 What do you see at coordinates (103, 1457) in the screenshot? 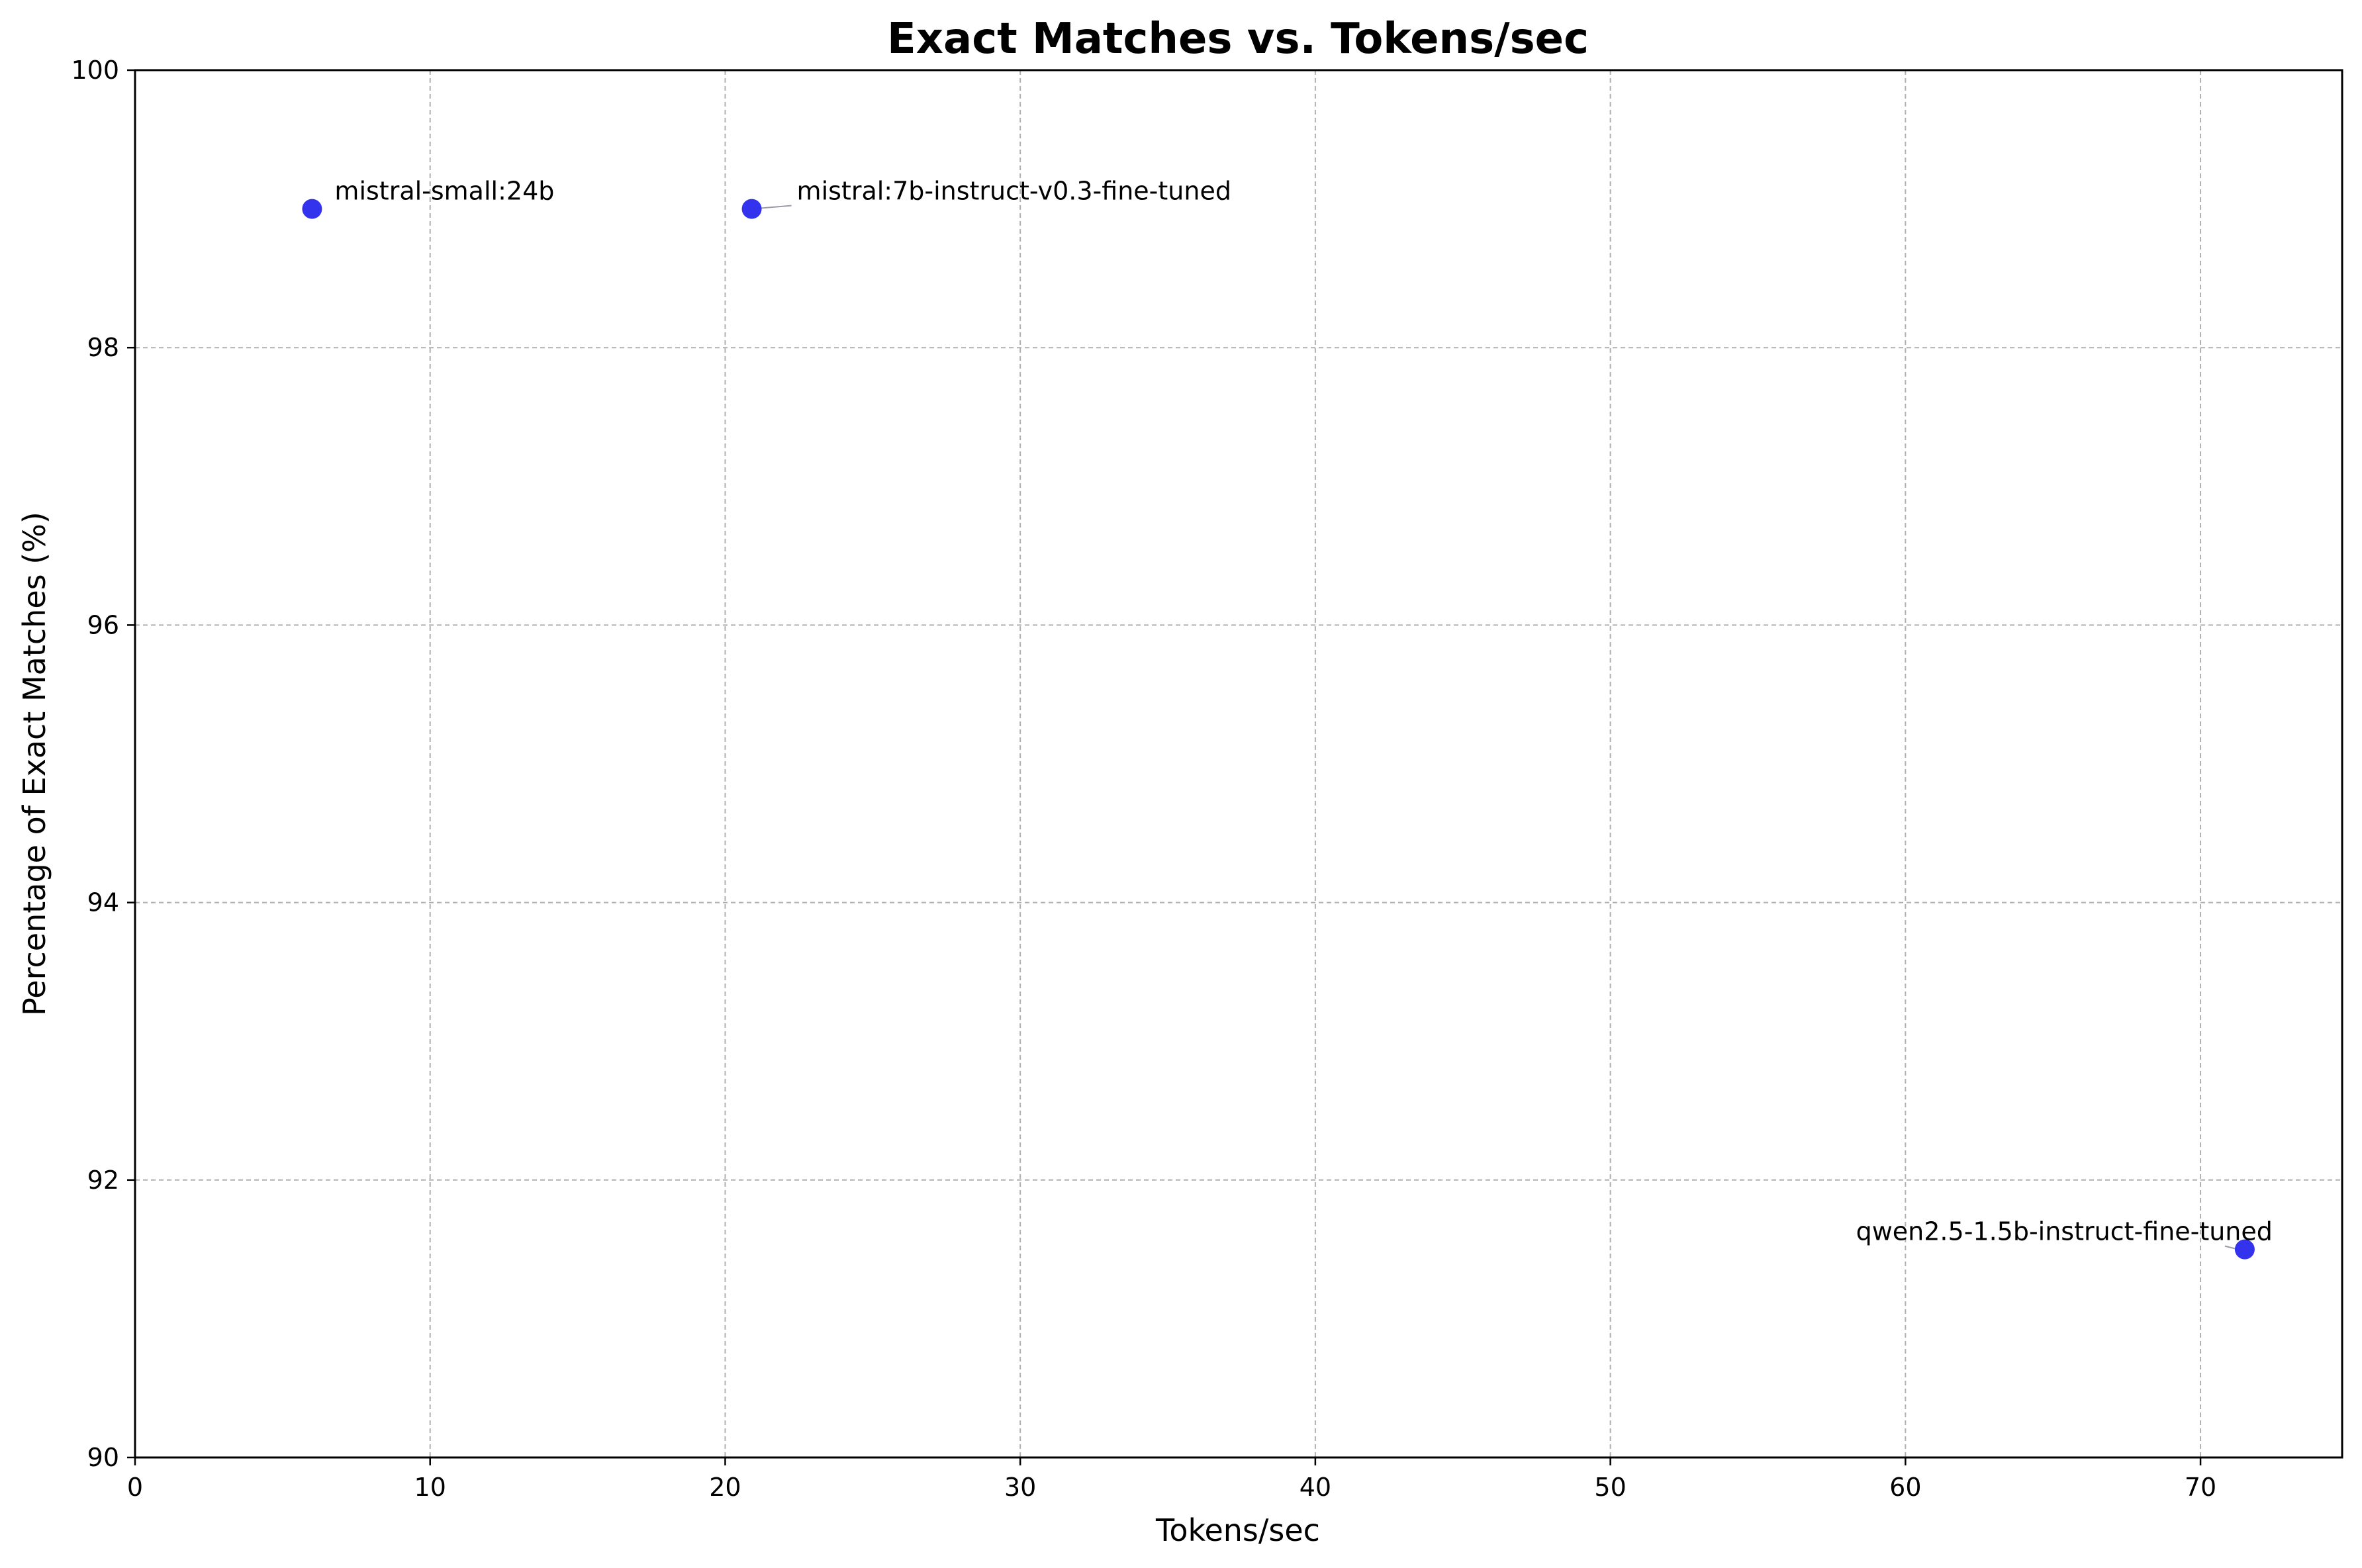
I see `y-tick-label: 90` at bounding box center [103, 1457].